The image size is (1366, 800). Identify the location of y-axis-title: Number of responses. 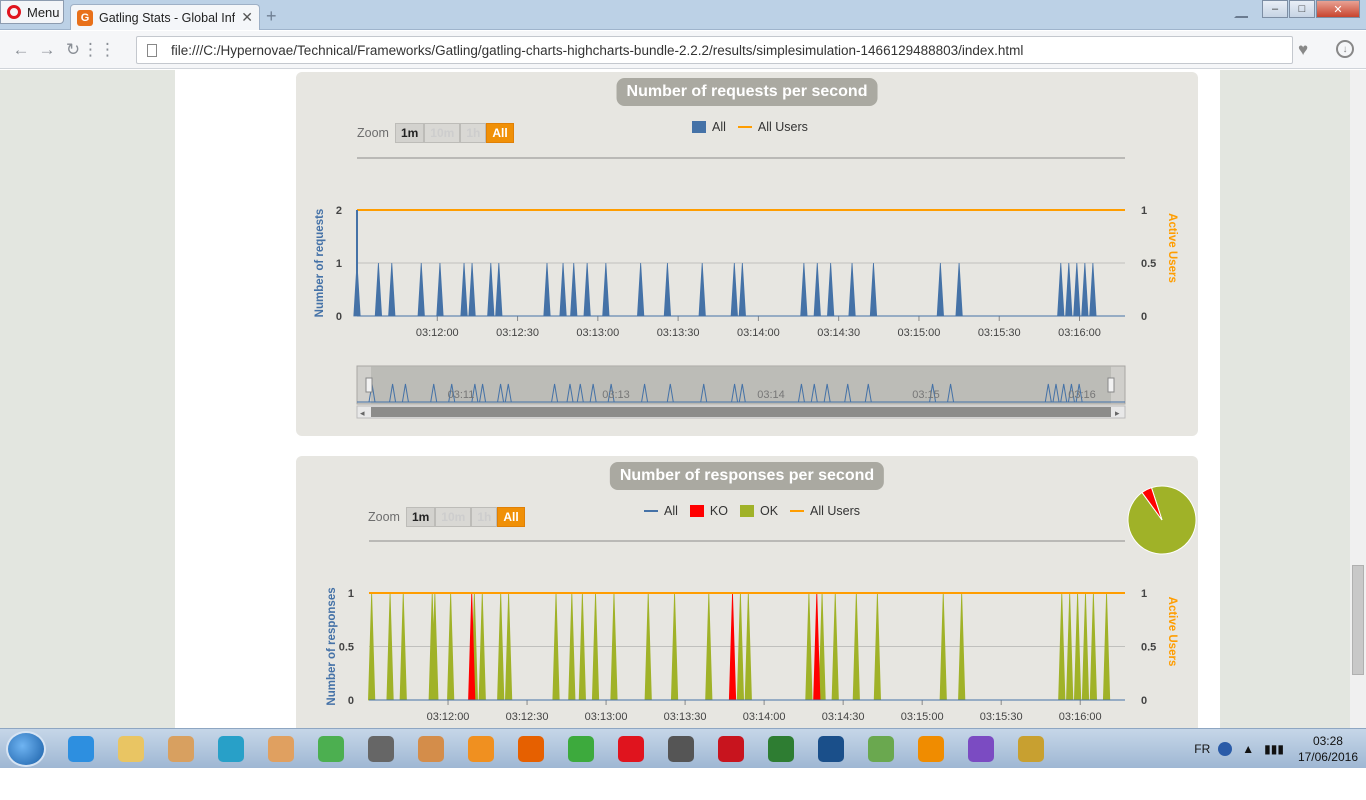
(332, 646).